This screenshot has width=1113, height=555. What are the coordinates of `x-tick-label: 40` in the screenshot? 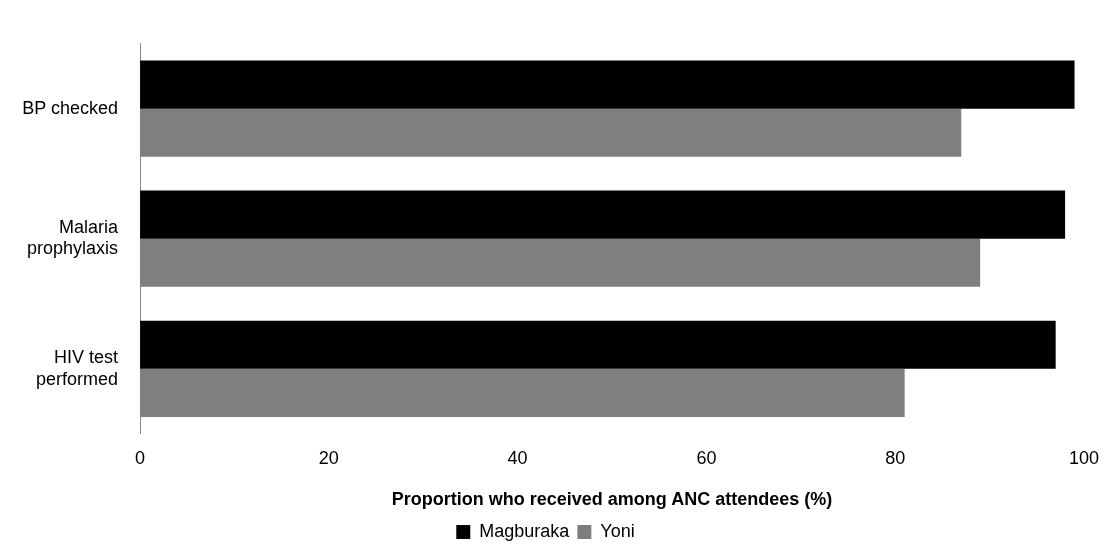 It's located at (517, 457).